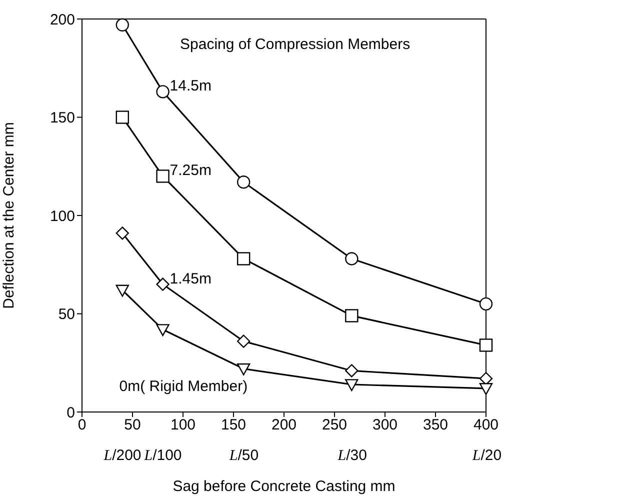 Image resolution: width=619 pixels, height=497 pixels. What do you see at coordinates (9, 215) in the screenshot?
I see `y-axis-title: Deflection at the Center mm` at bounding box center [9, 215].